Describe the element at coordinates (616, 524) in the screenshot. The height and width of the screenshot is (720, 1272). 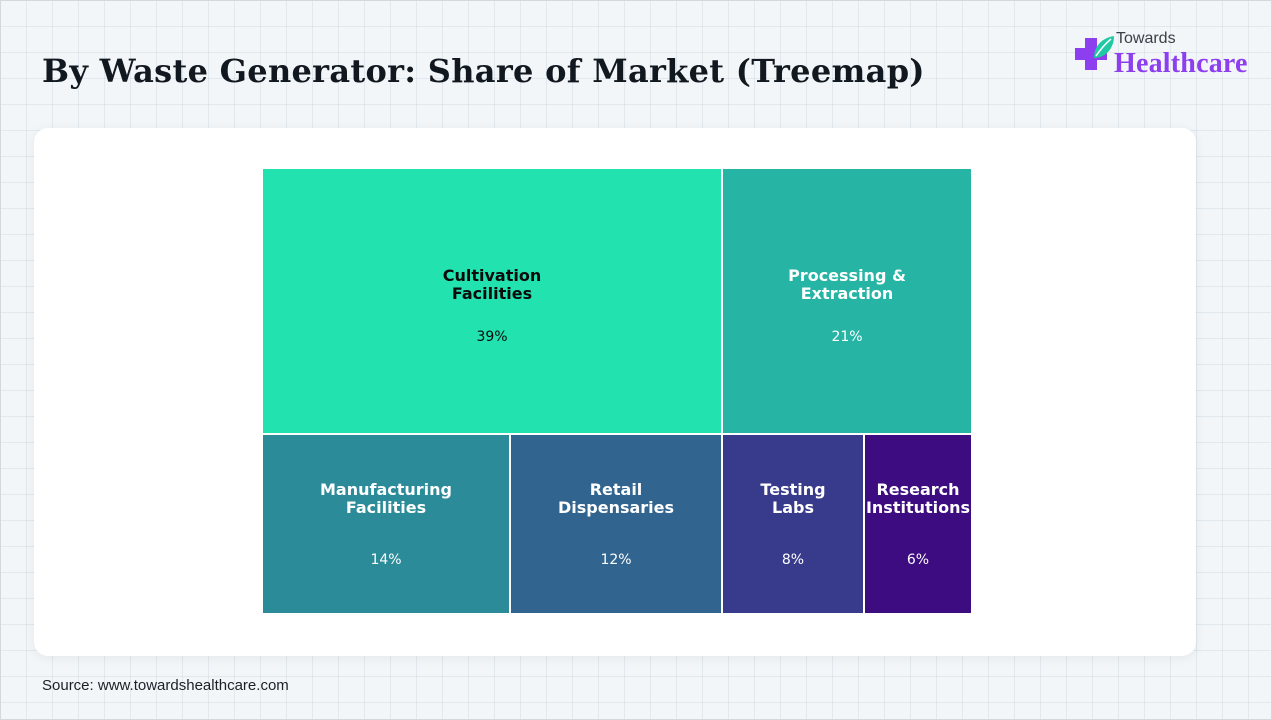
I see `treemap-tile: Retail Dispensaries 12%` at that location.